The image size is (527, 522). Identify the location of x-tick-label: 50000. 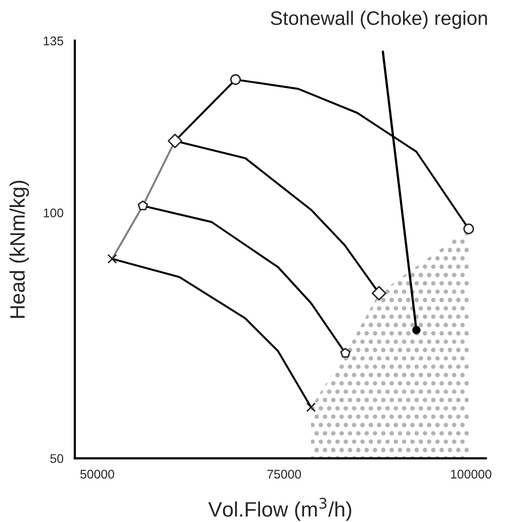
(97, 474).